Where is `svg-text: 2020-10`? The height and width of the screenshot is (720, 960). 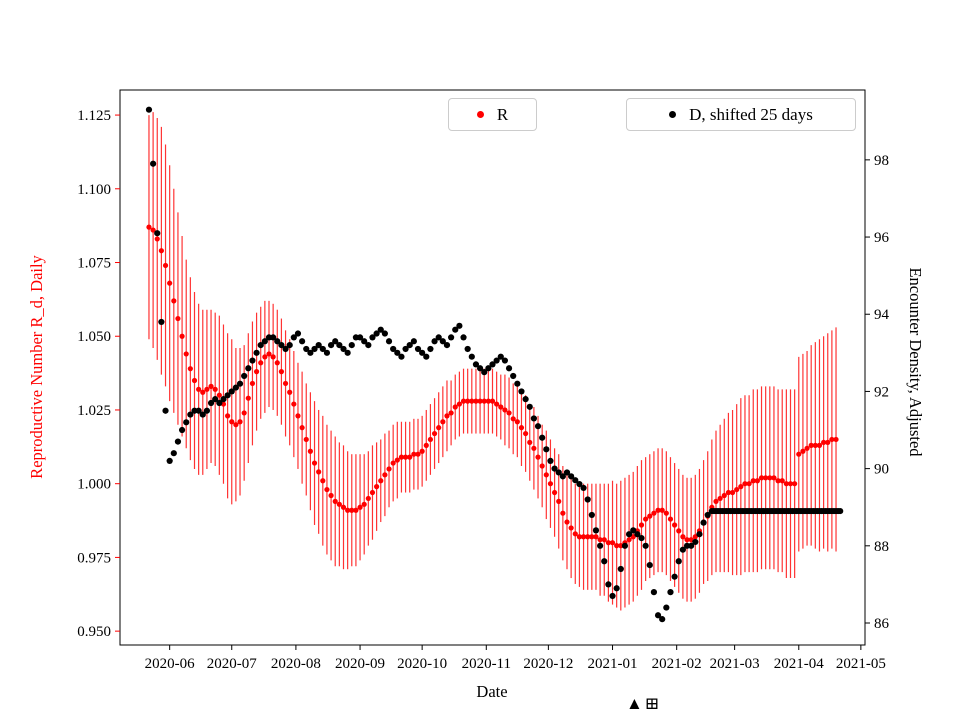
svg-text: 2020-10 is located at coordinates (422, 664).